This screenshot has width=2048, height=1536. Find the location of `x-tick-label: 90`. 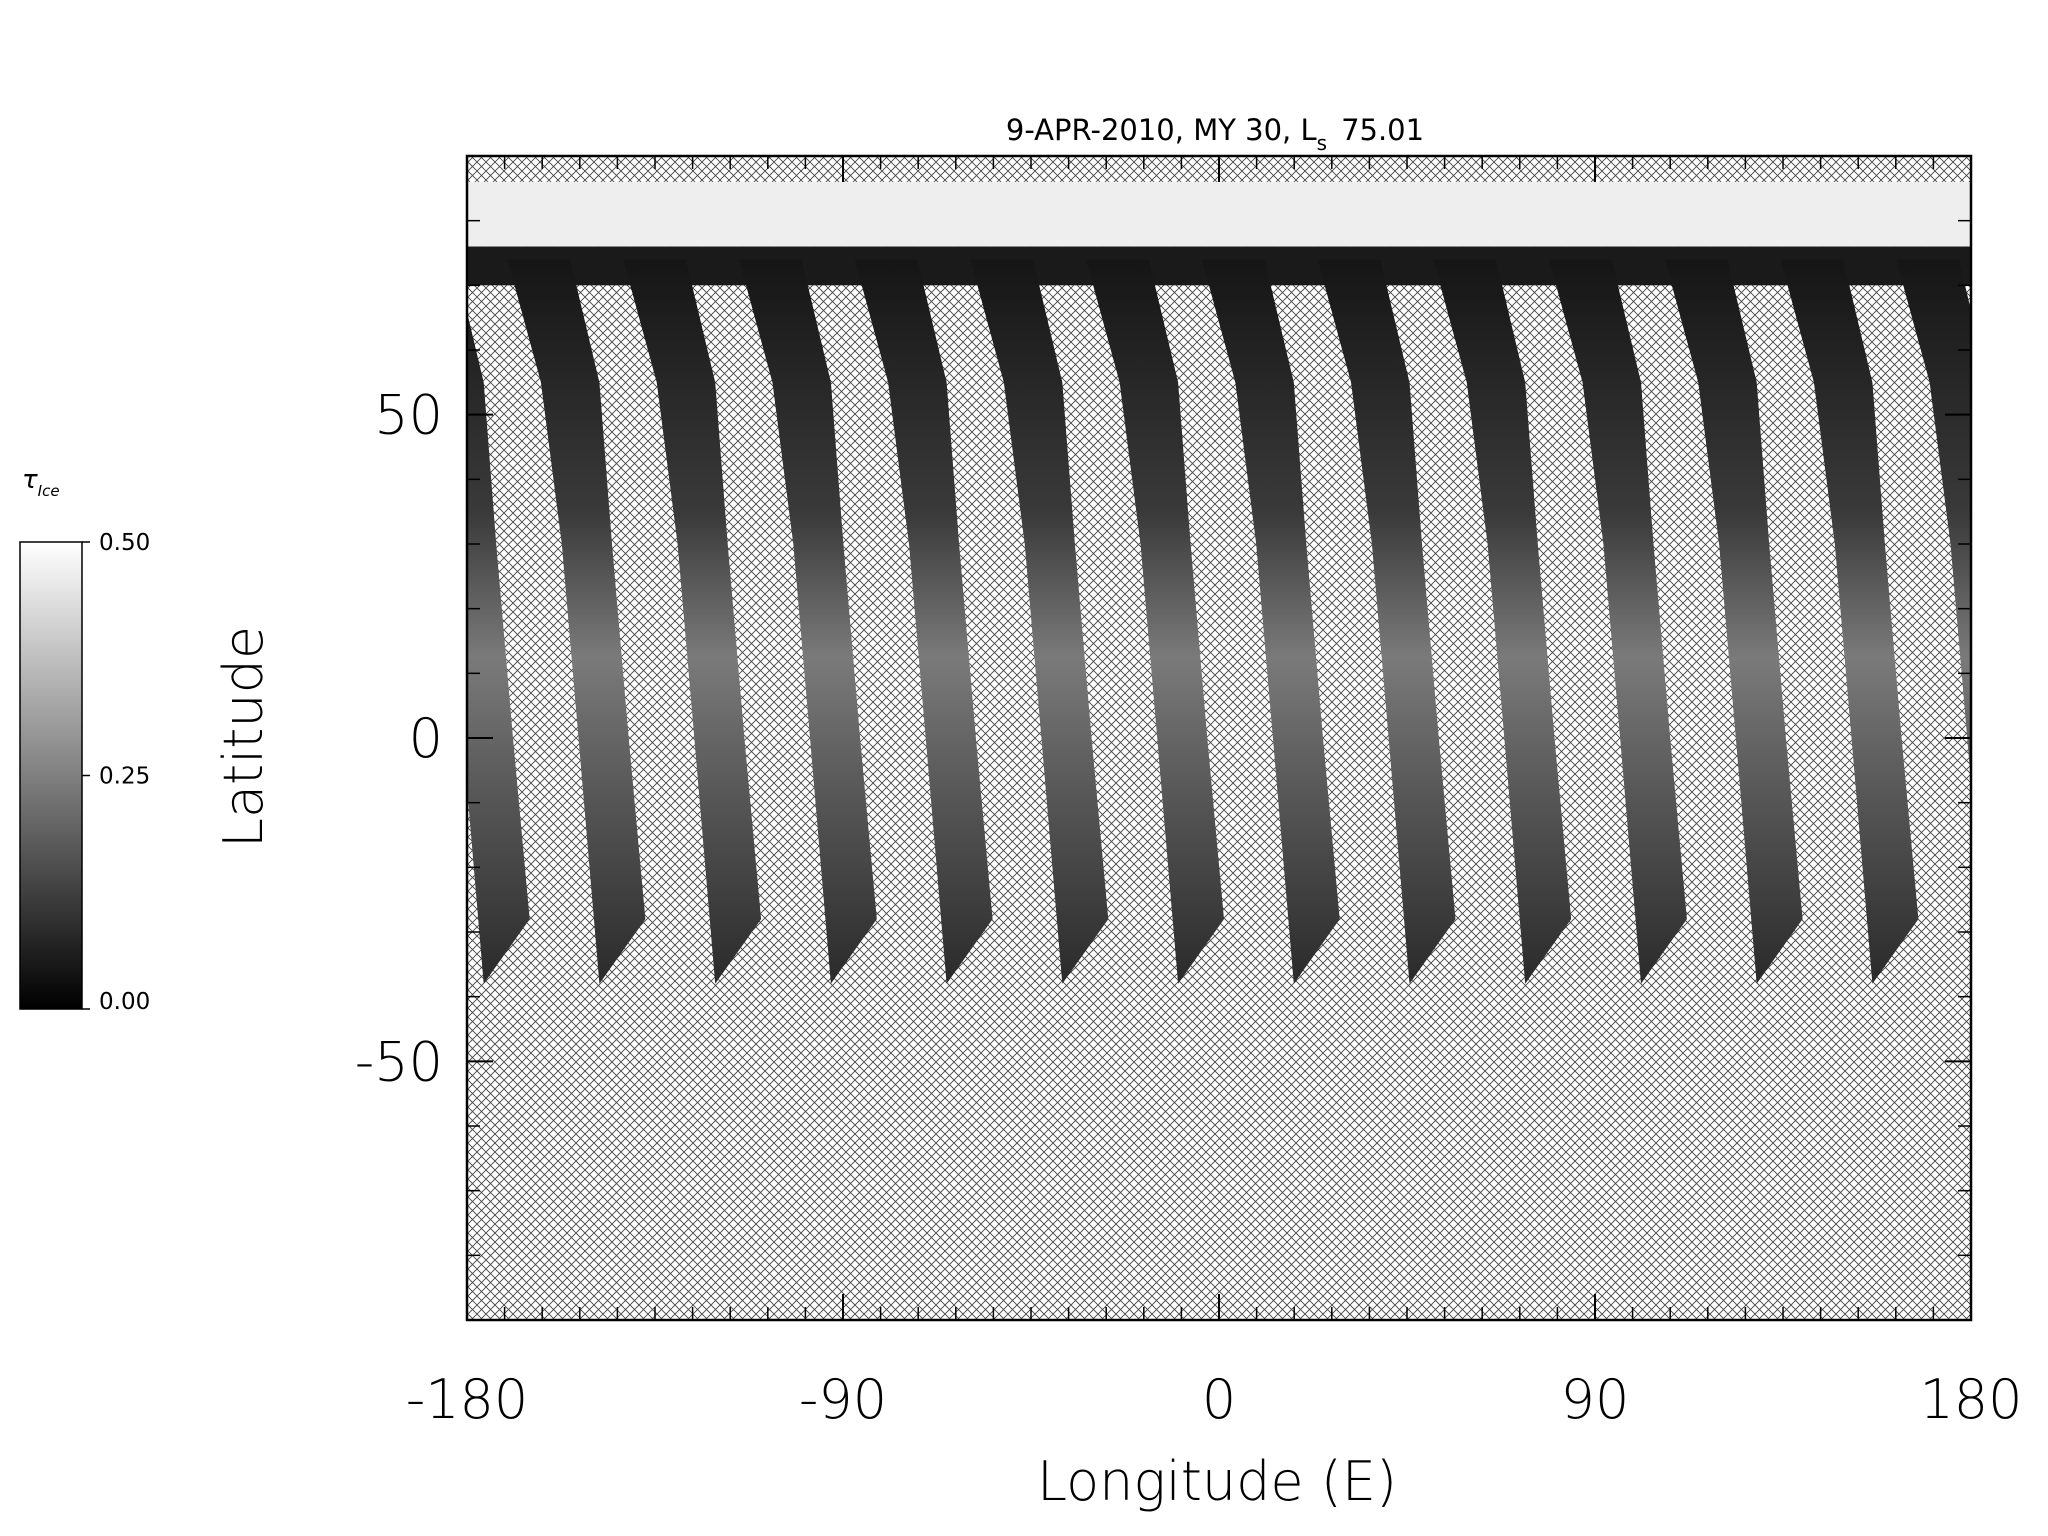

x-tick-label: 90 is located at coordinates (1595, 1399).